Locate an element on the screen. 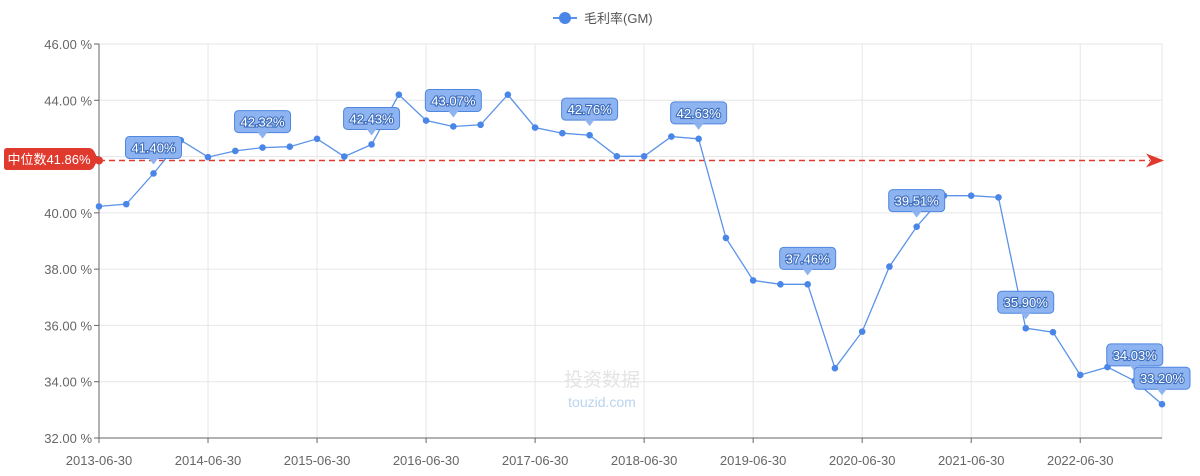 The width and height of the screenshot is (1200, 476). callout-label: 43.07% is located at coordinates (453, 100).